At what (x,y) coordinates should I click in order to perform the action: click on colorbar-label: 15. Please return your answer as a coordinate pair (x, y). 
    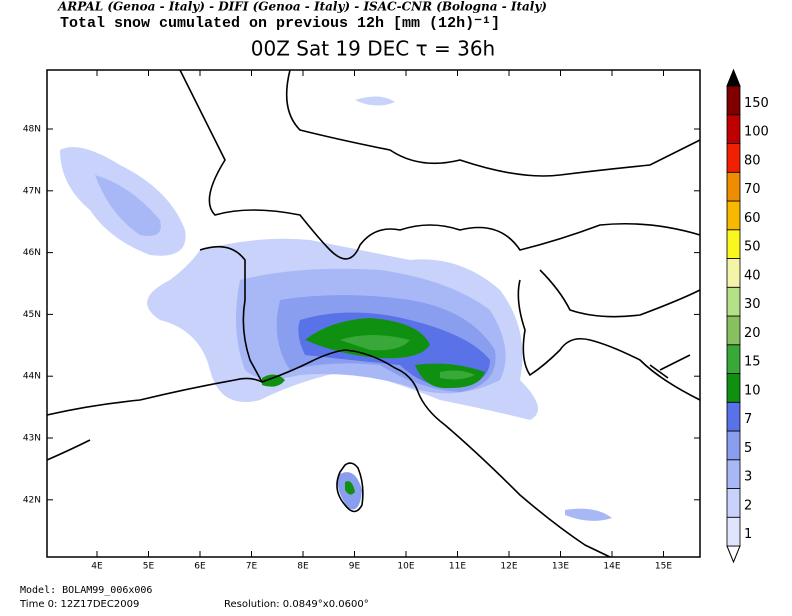
    Looking at the image, I should click on (752, 362).